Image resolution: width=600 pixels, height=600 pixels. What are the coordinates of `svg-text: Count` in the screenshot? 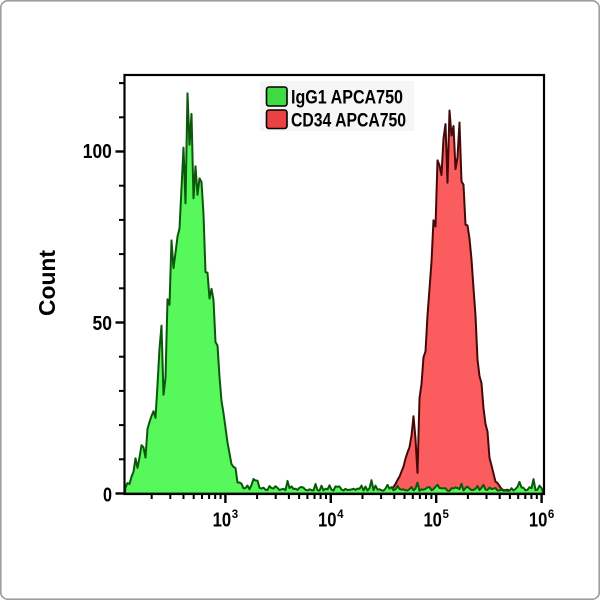 It's located at (47, 283).